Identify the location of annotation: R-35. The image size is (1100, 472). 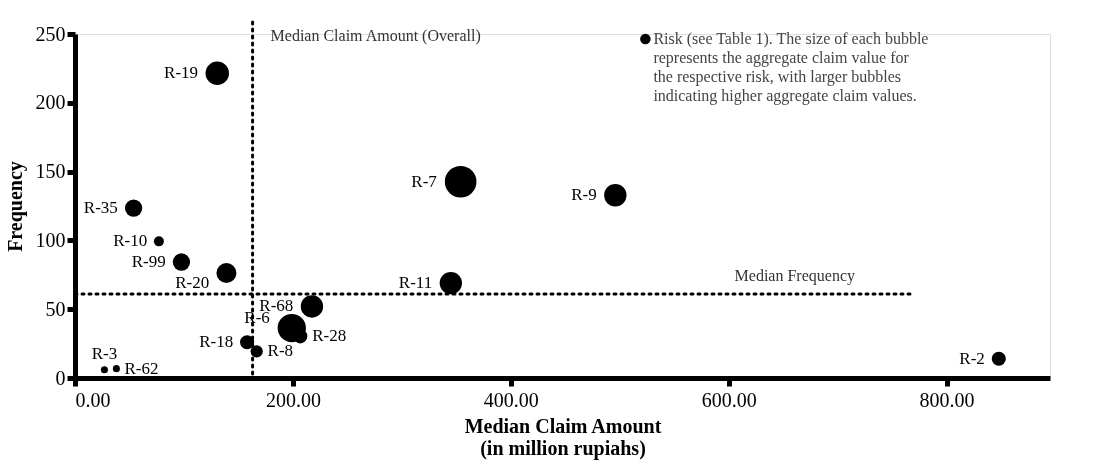
(100, 208).